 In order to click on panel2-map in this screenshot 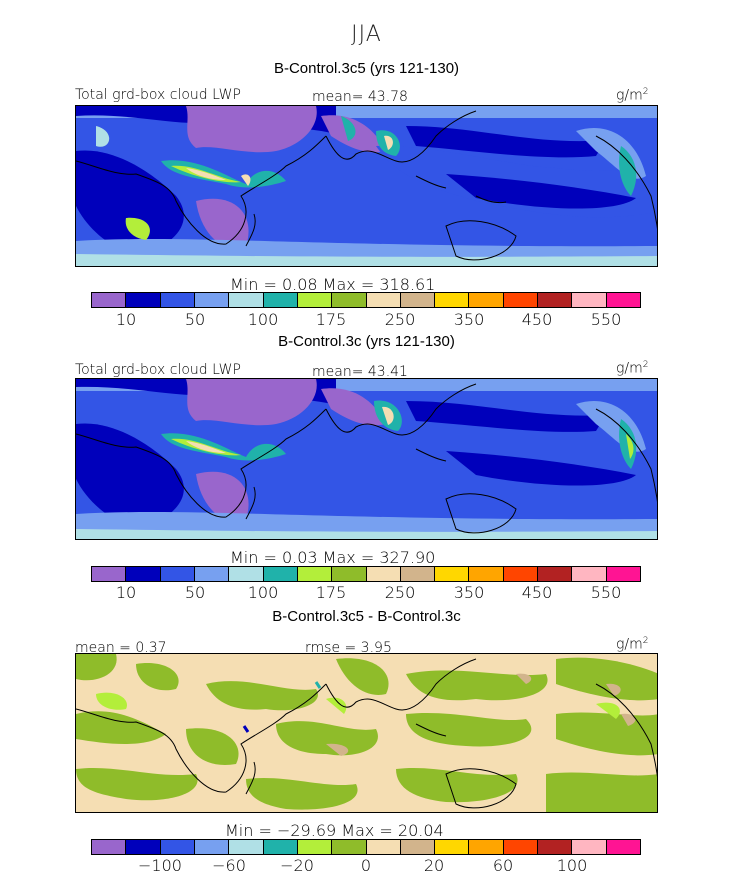, I will do `click(366, 459)`.